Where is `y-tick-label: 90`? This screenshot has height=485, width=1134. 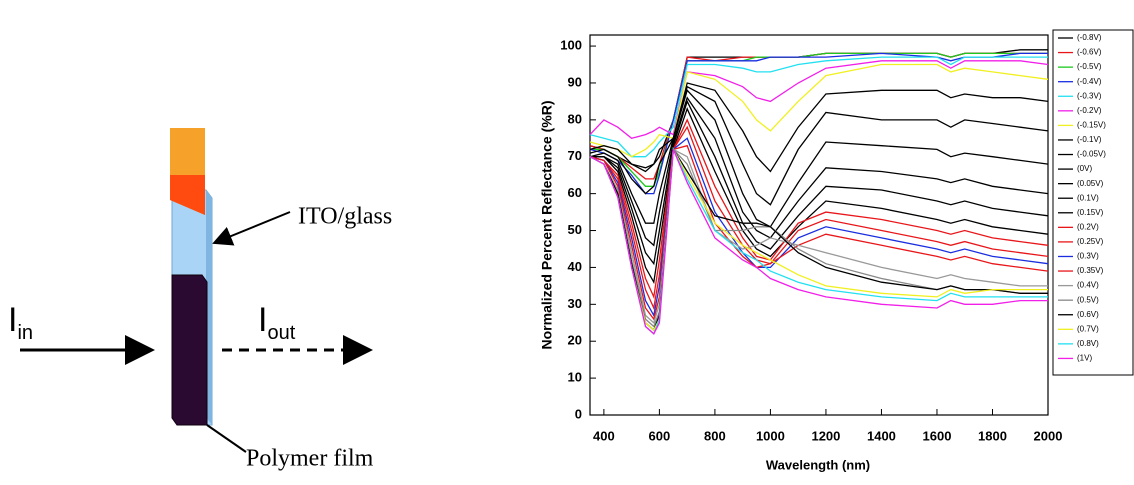
y-tick-label: 90 is located at coordinates (575, 81).